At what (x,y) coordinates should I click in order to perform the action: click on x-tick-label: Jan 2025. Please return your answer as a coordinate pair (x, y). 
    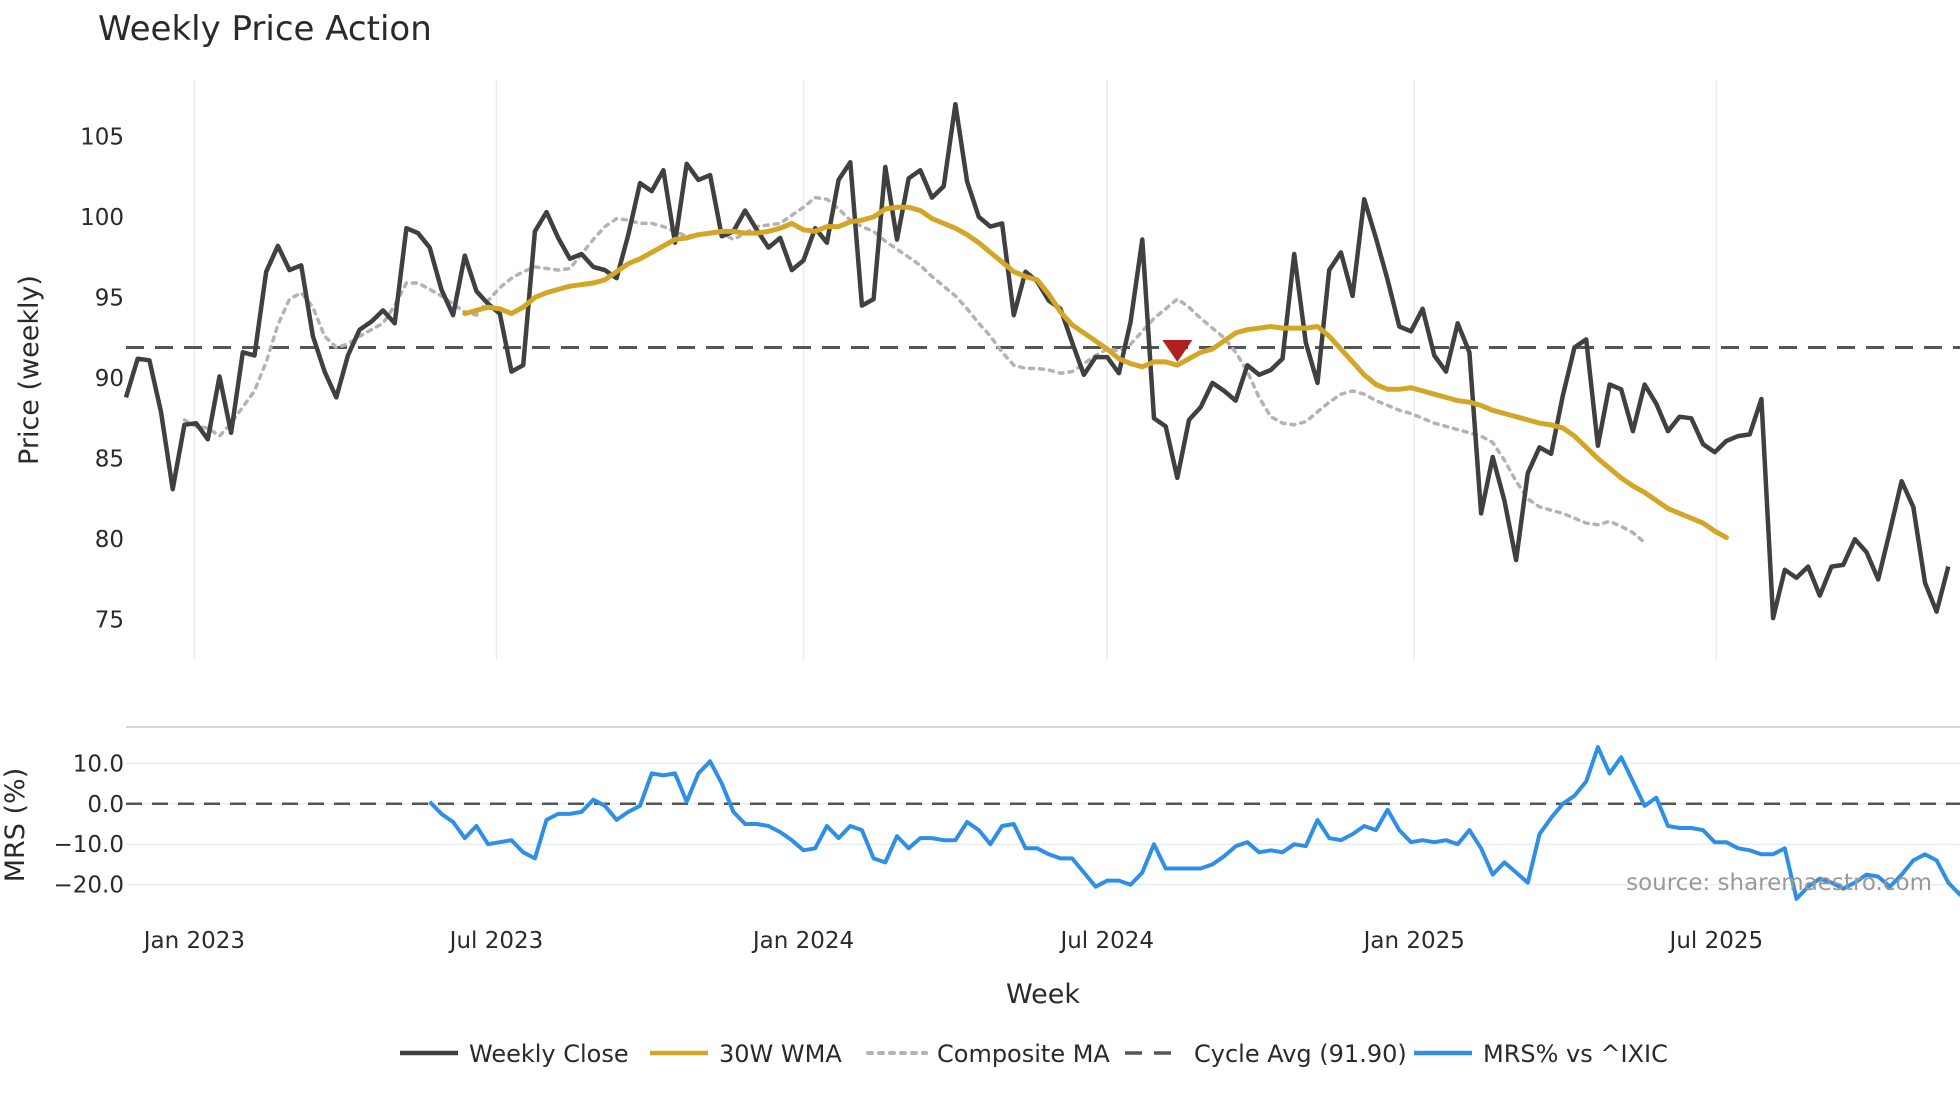
    Looking at the image, I should click on (1413, 941).